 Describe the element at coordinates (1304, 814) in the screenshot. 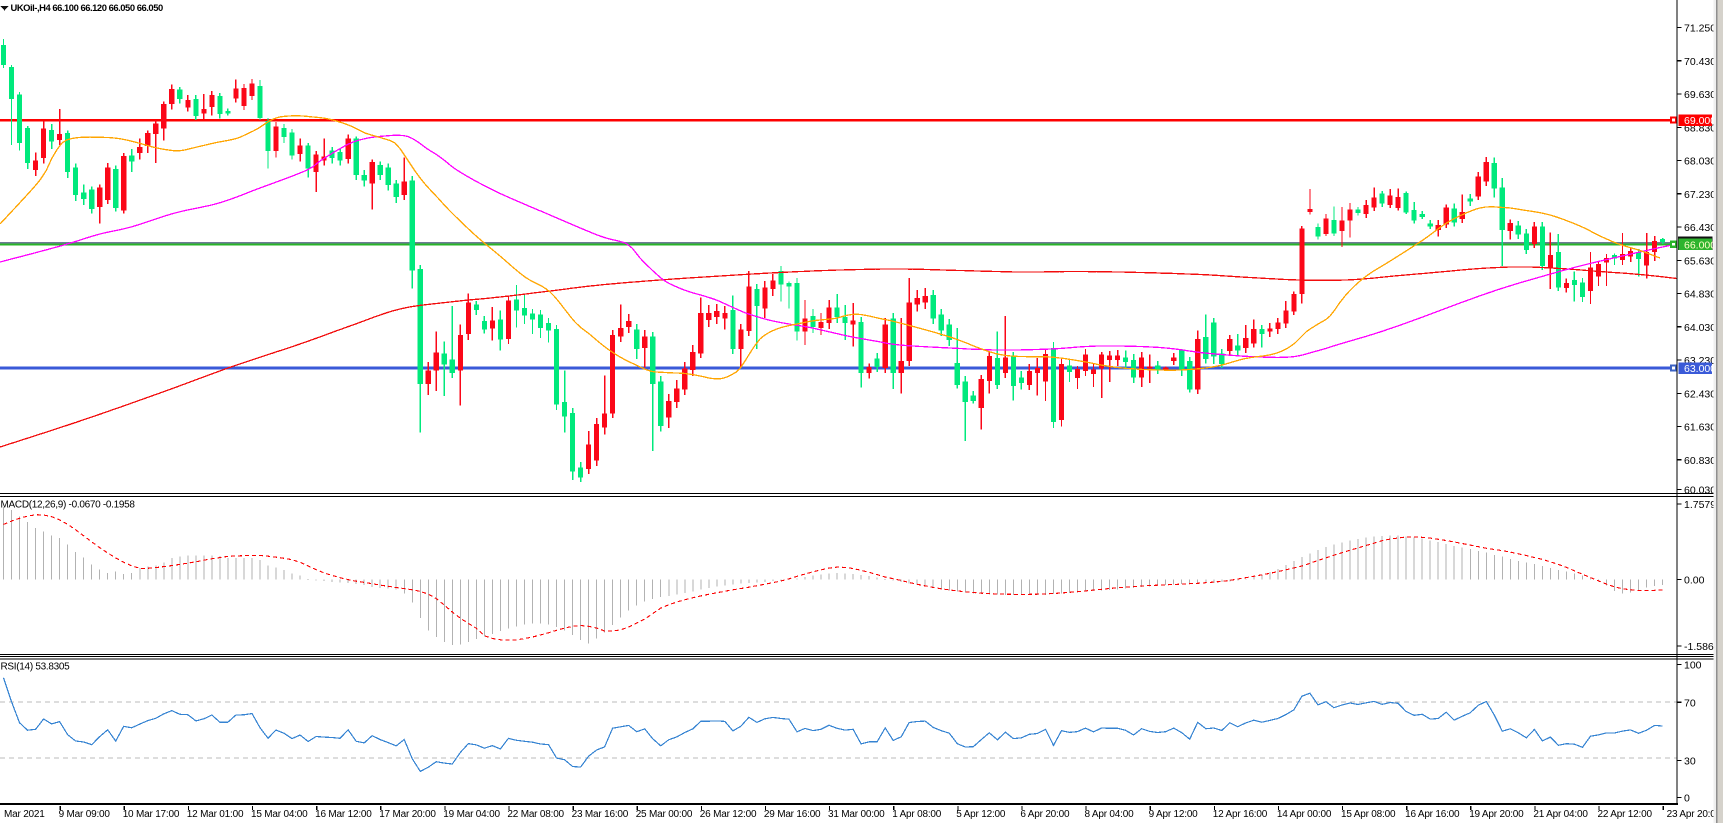

I see `svg-text: 14 Apr 00:00` at that location.